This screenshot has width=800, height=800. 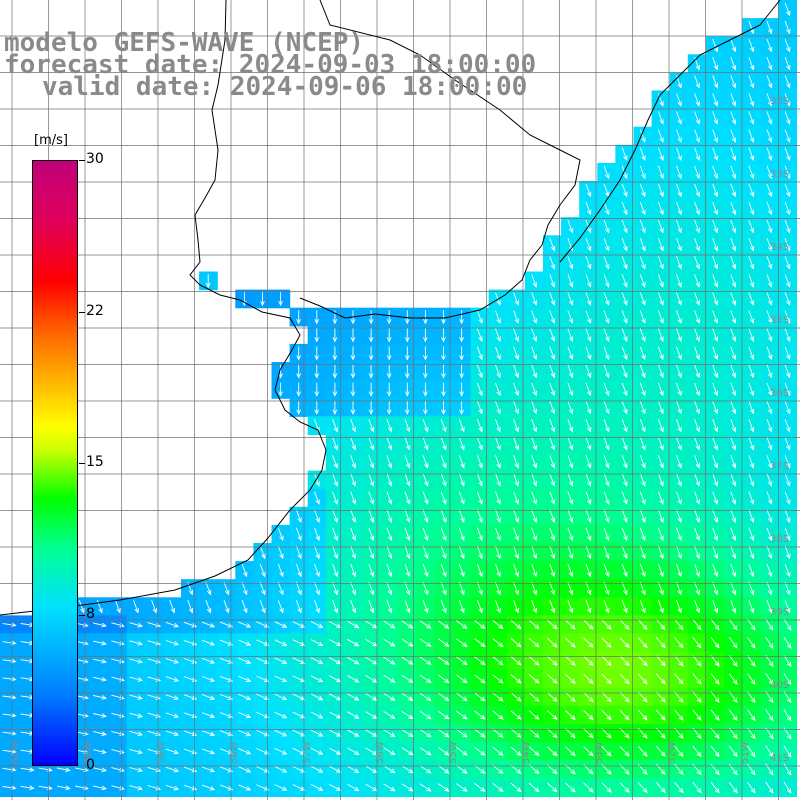 What do you see at coordinates (779, 174) in the screenshot?
I see `lat-label: 33S` at bounding box center [779, 174].